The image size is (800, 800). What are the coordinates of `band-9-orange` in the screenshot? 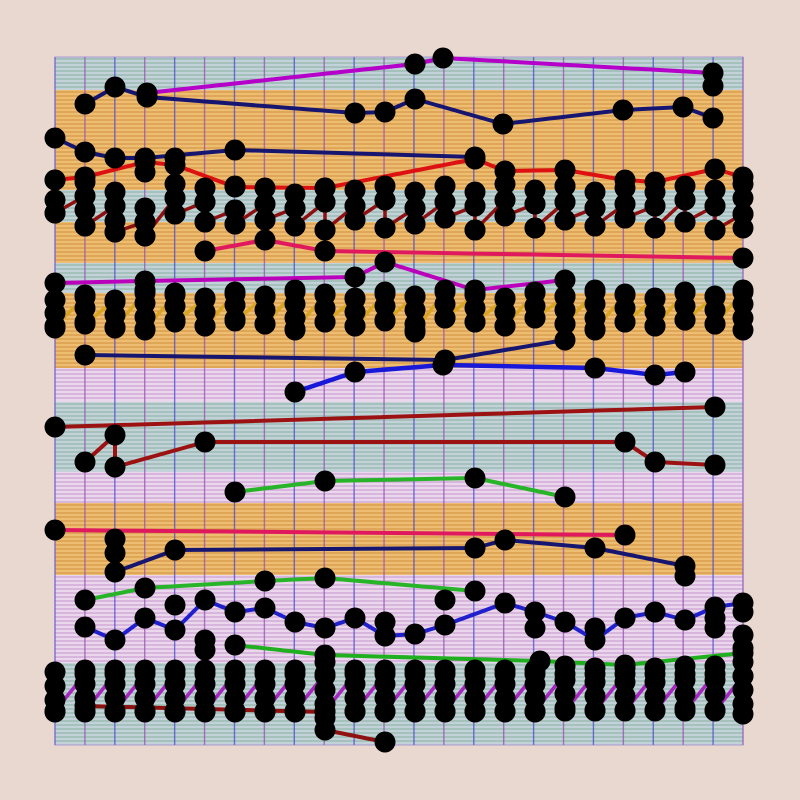 It's located at (399, 539).